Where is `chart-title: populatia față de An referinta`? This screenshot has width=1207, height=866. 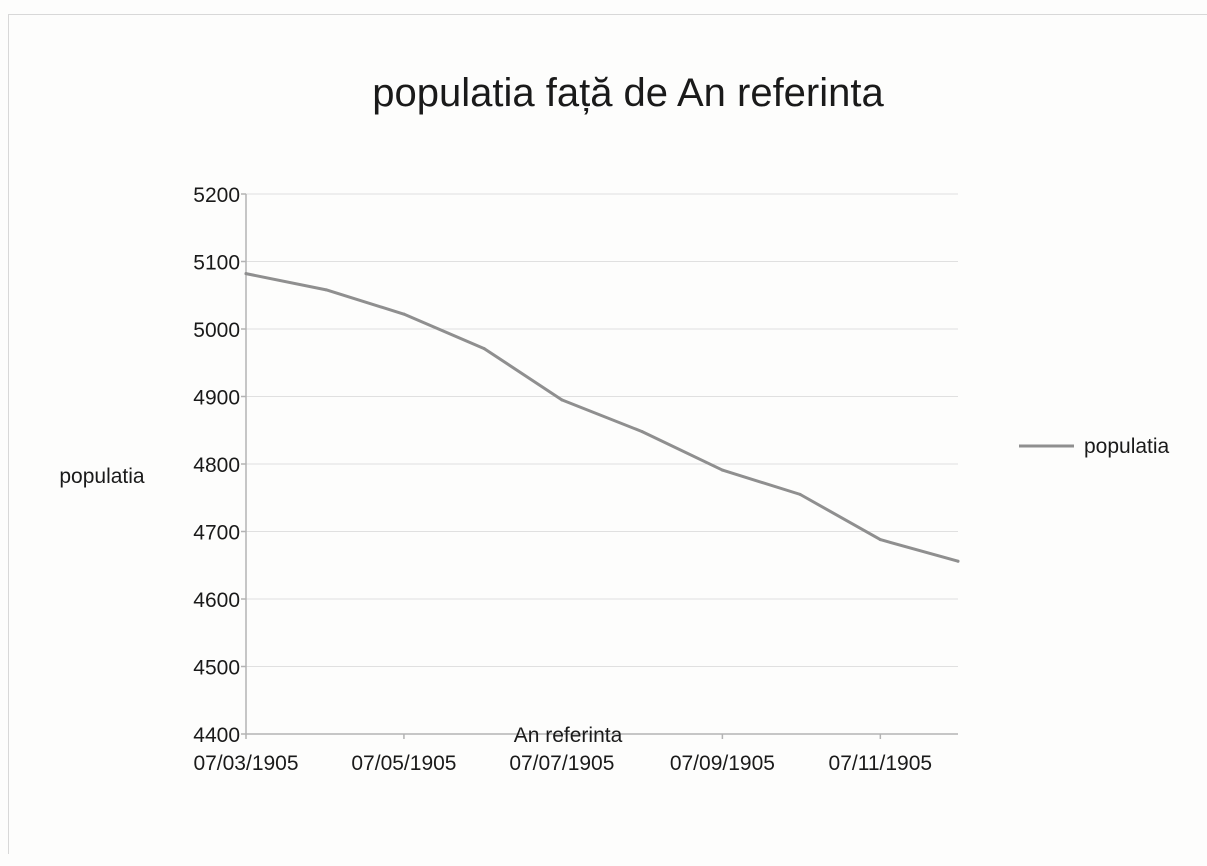
chart-title: populatia față de An referinta is located at coordinates (628, 93).